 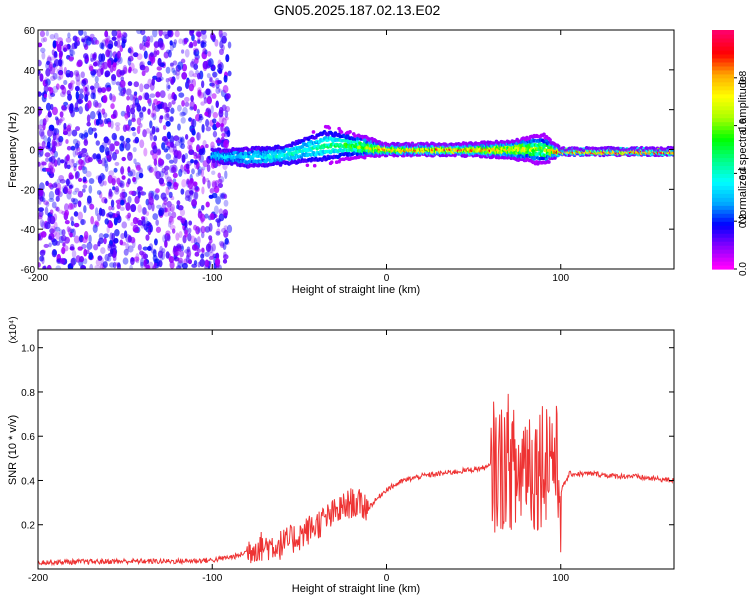 I want to click on spectrogram-signal-cell, so click(x=329, y=128).